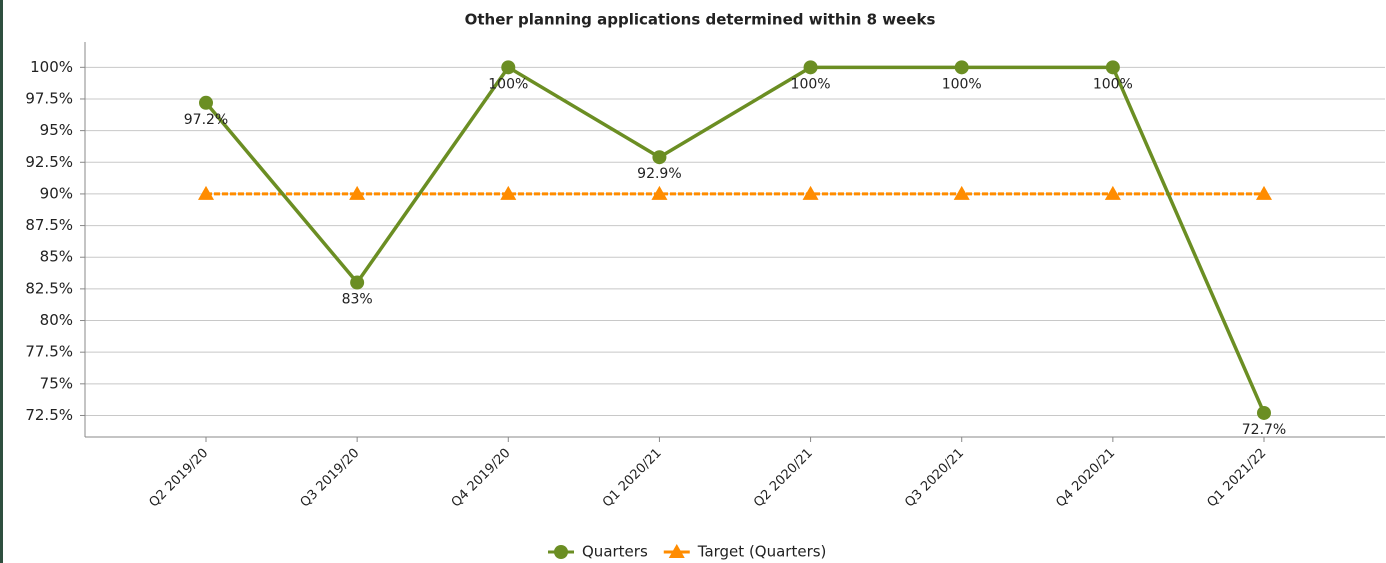  Describe the element at coordinates (56, 320) in the screenshot. I see `y-tick-label: 80%` at that location.